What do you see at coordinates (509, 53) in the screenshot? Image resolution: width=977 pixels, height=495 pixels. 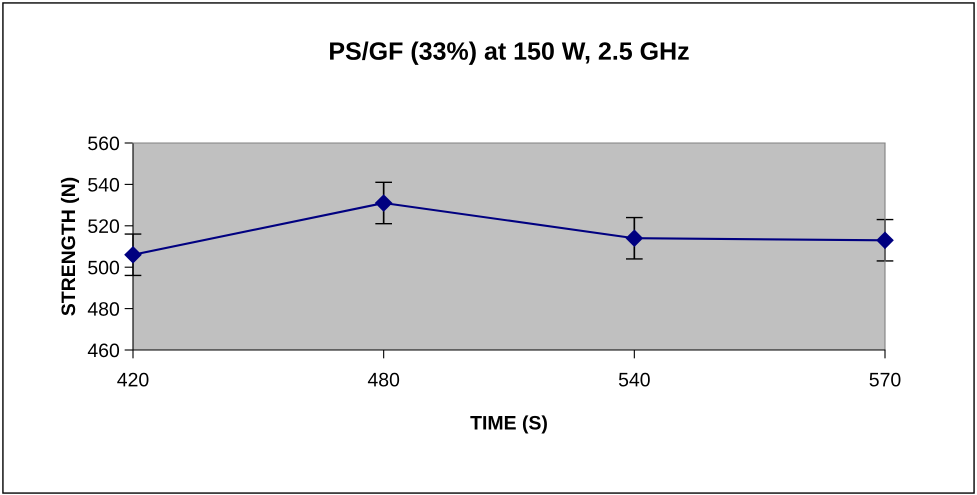 I see `chart-title: PS/GF (33%) at 150 W, 2.5 GHz` at bounding box center [509, 53].